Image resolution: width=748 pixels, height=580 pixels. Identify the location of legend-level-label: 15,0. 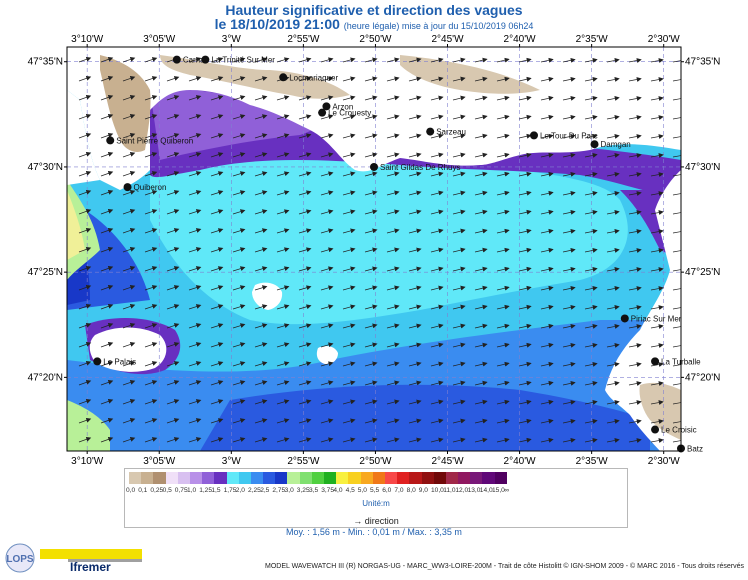
(498, 490).